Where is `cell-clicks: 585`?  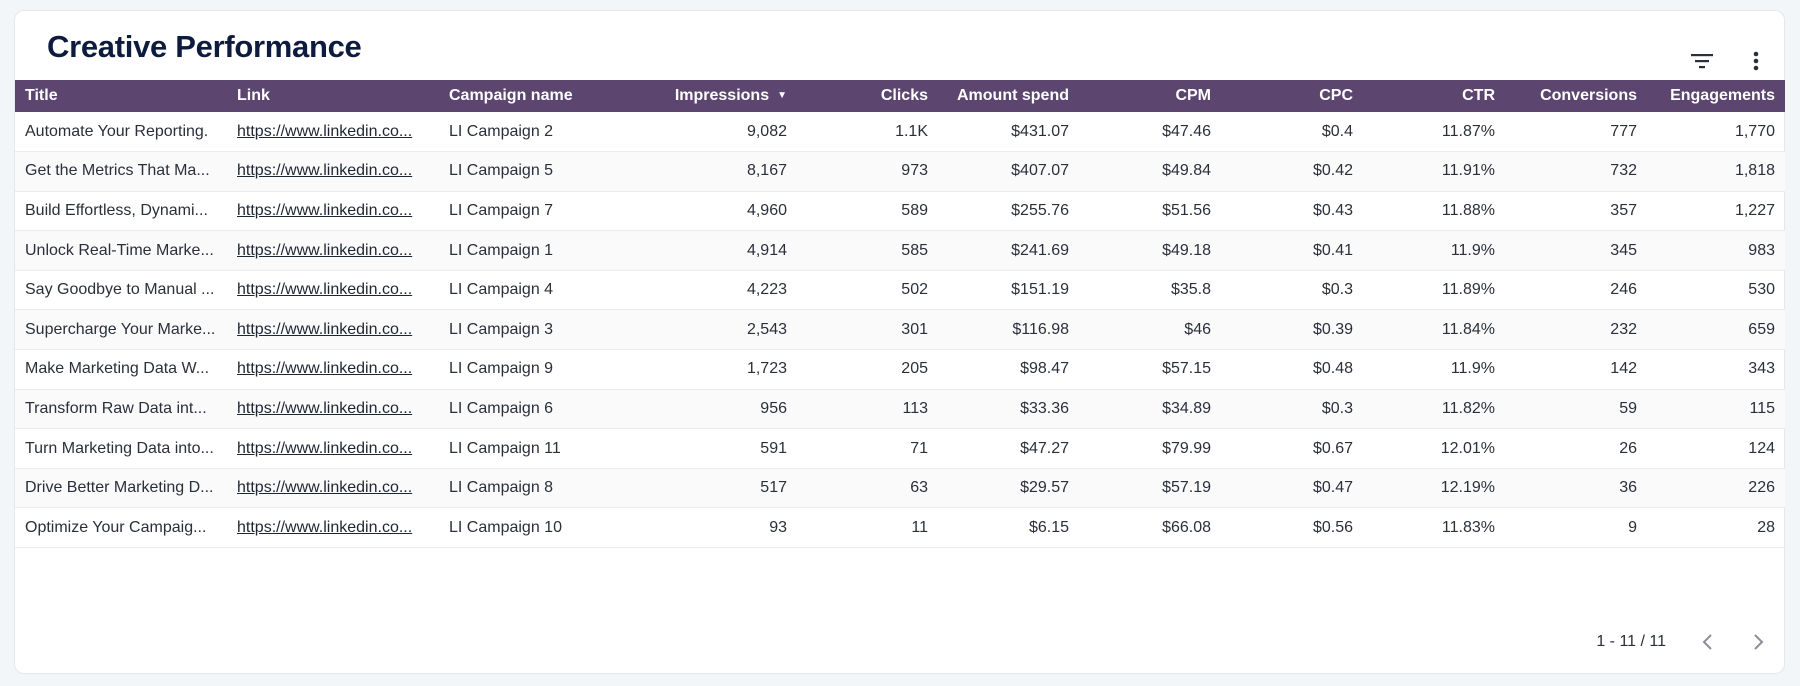
cell-clicks: 585 is located at coordinates (914, 250).